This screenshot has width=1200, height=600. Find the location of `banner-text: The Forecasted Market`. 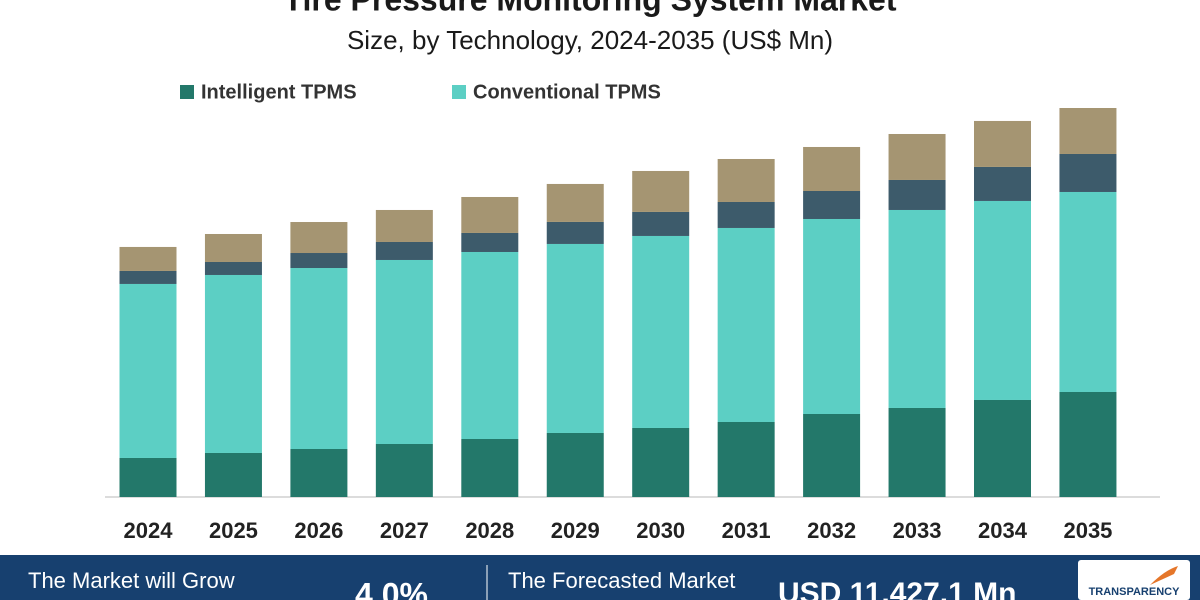

banner-text: The Forecasted Market is located at coordinates (621, 580).